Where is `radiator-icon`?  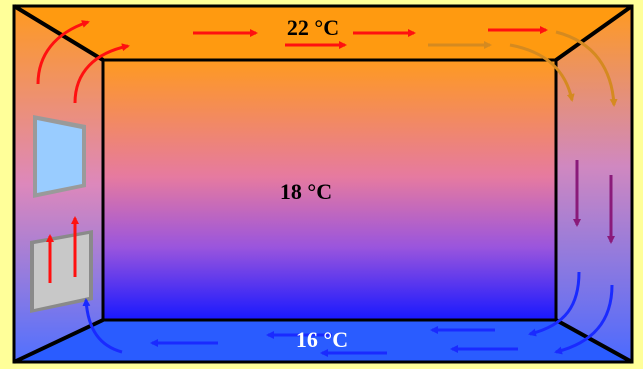
radiator-icon is located at coordinates (61, 271).